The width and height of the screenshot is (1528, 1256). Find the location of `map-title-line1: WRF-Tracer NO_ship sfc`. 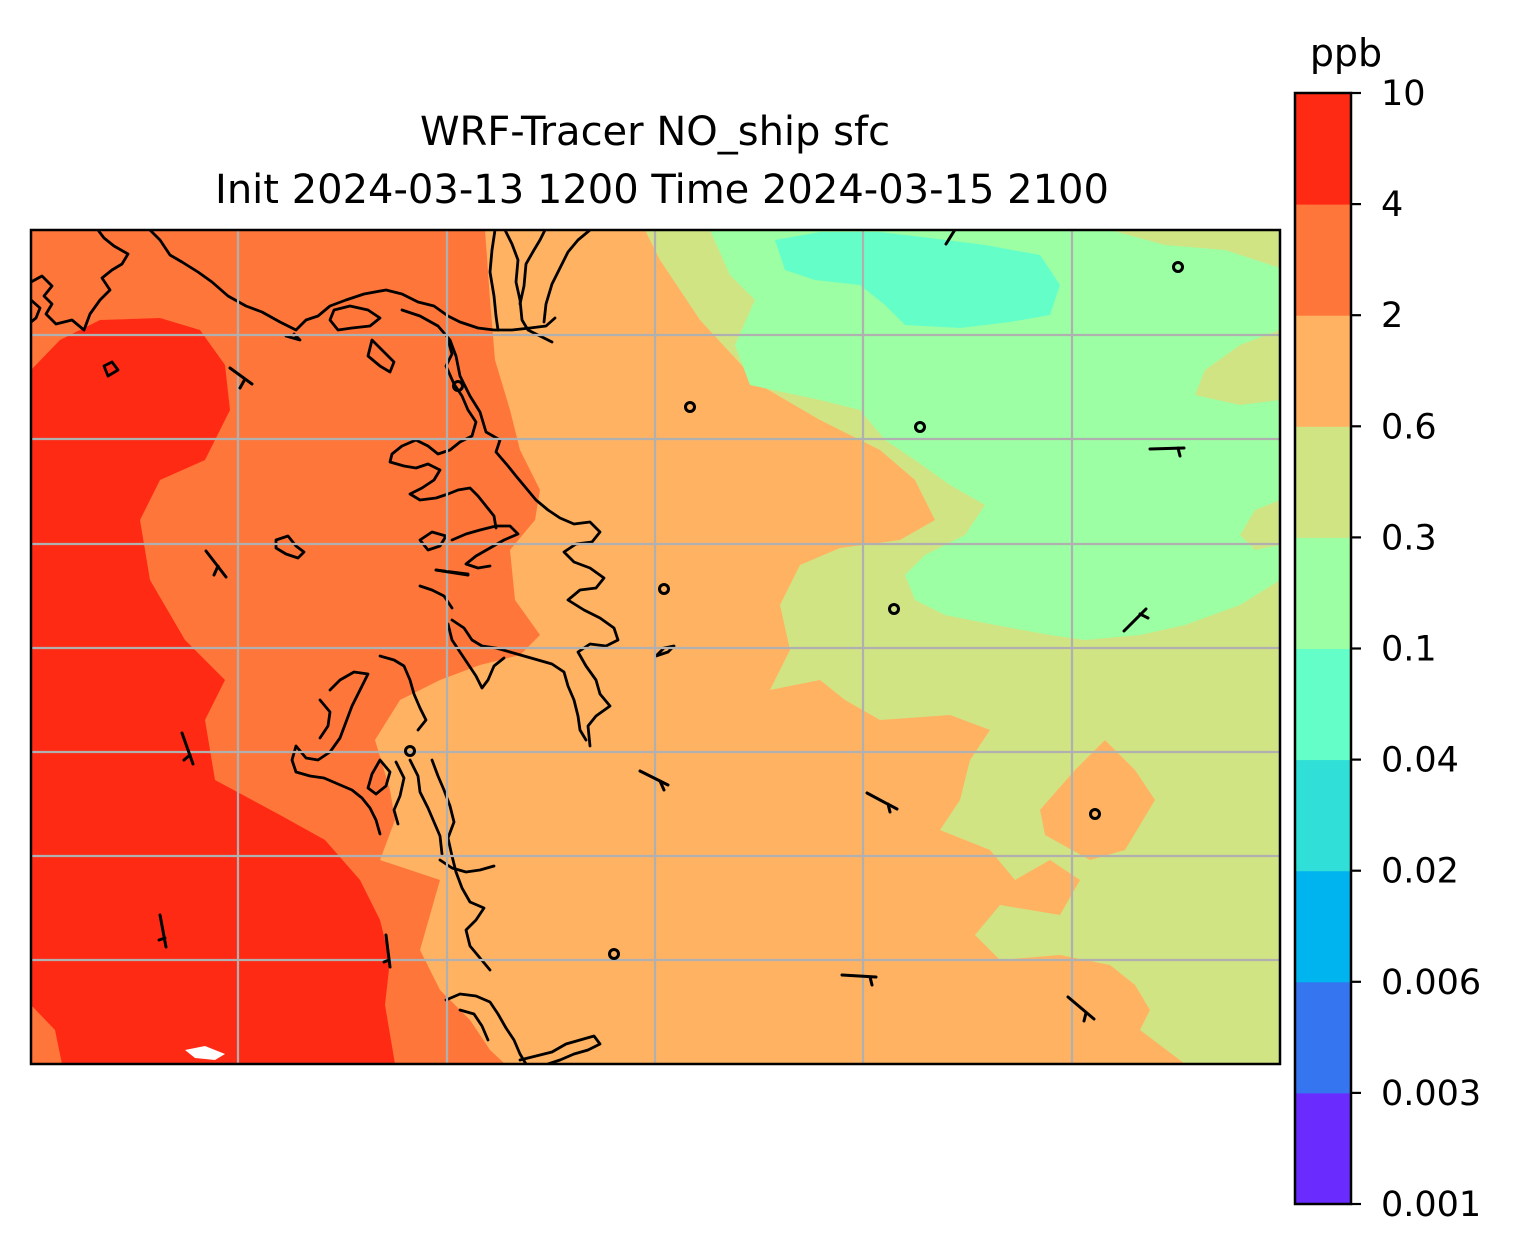

map-title-line1: WRF-Tracer NO_ship sfc is located at coordinates (655, 132).